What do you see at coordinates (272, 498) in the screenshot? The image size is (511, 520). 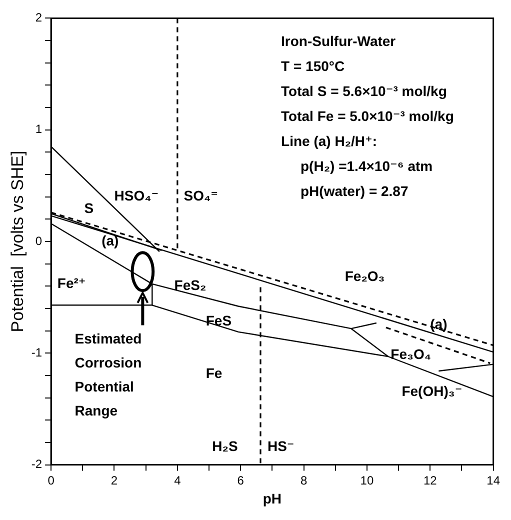 I see `x-axis-title: pH` at bounding box center [272, 498].